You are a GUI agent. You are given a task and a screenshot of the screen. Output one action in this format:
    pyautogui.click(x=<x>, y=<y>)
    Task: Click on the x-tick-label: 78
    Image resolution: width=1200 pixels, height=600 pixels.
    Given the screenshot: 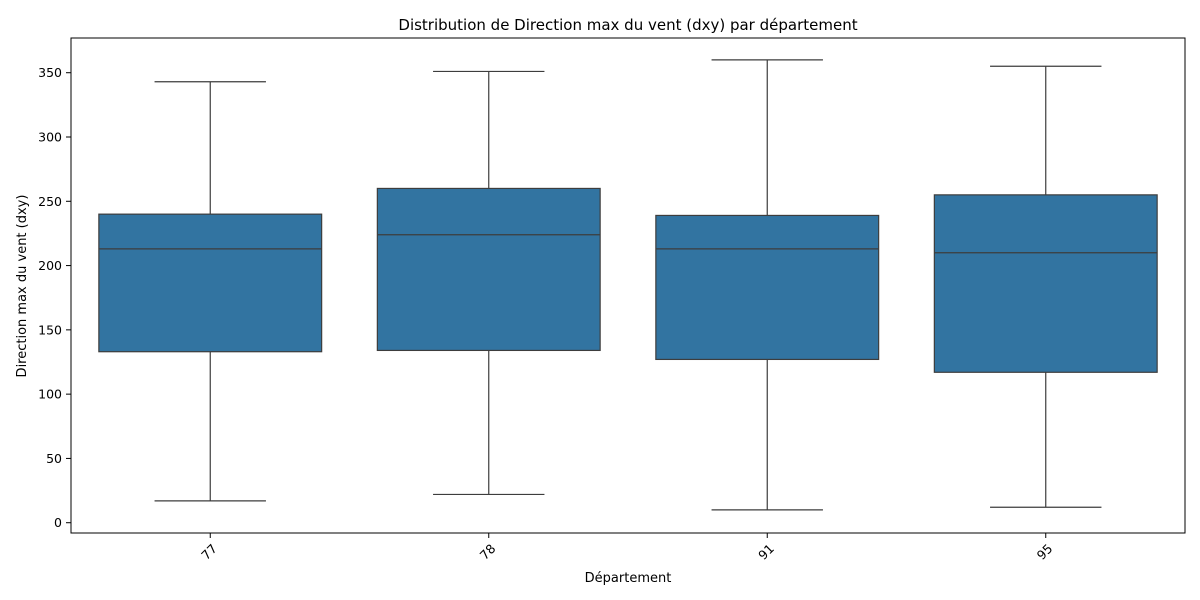 What is the action you would take?
    pyautogui.click(x=488, y=552)
    